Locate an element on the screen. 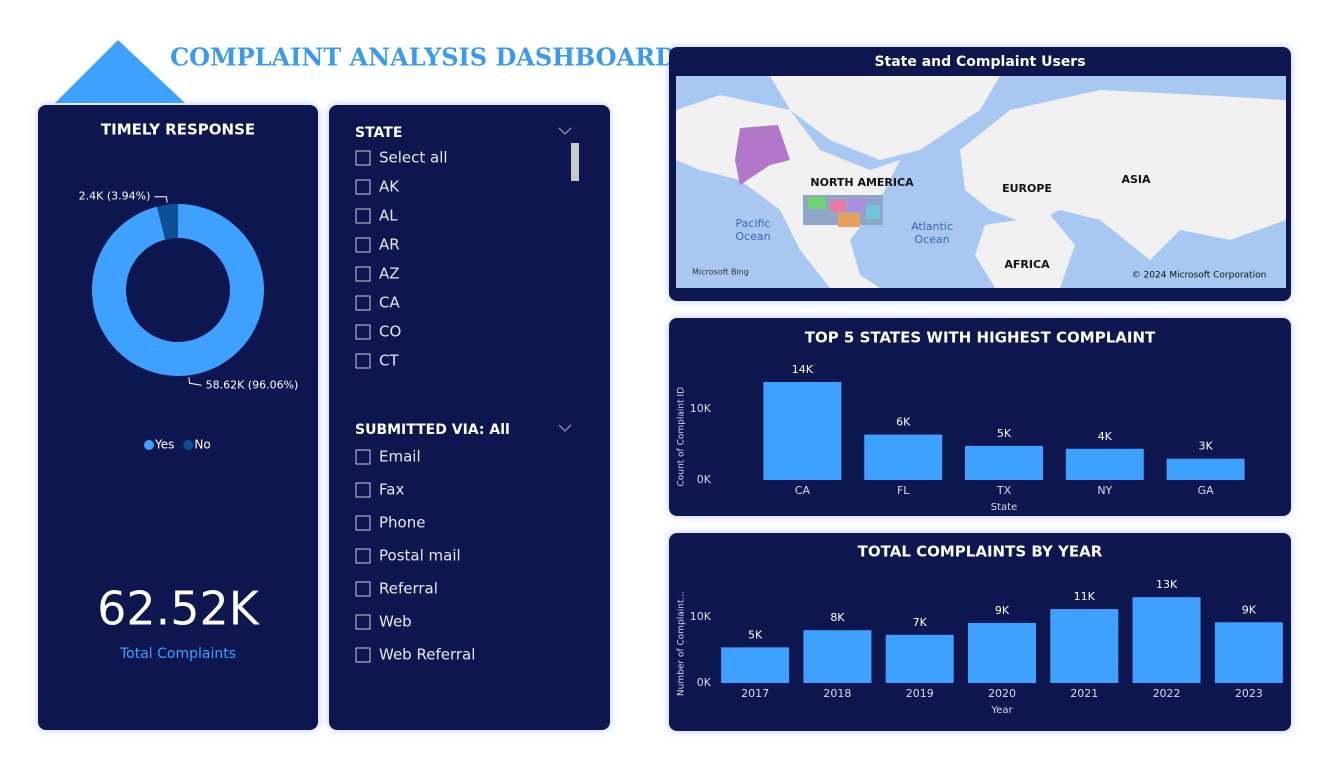  data-label: 11K is located at coordinates (1085, 596).